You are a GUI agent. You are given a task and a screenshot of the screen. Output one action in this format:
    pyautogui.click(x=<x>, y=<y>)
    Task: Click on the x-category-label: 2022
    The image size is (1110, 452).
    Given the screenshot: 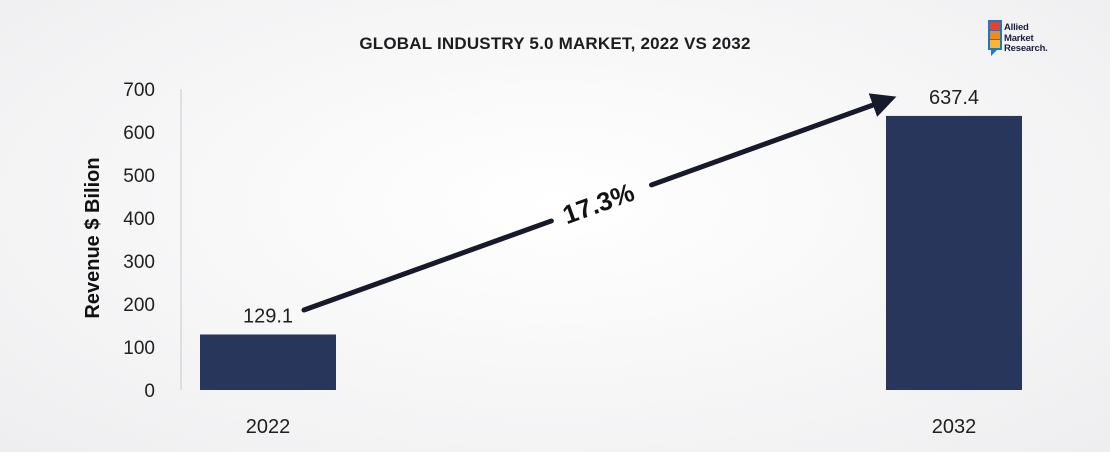 What is the action you would take?
    pyautogui.click(x=268, y=427)
    